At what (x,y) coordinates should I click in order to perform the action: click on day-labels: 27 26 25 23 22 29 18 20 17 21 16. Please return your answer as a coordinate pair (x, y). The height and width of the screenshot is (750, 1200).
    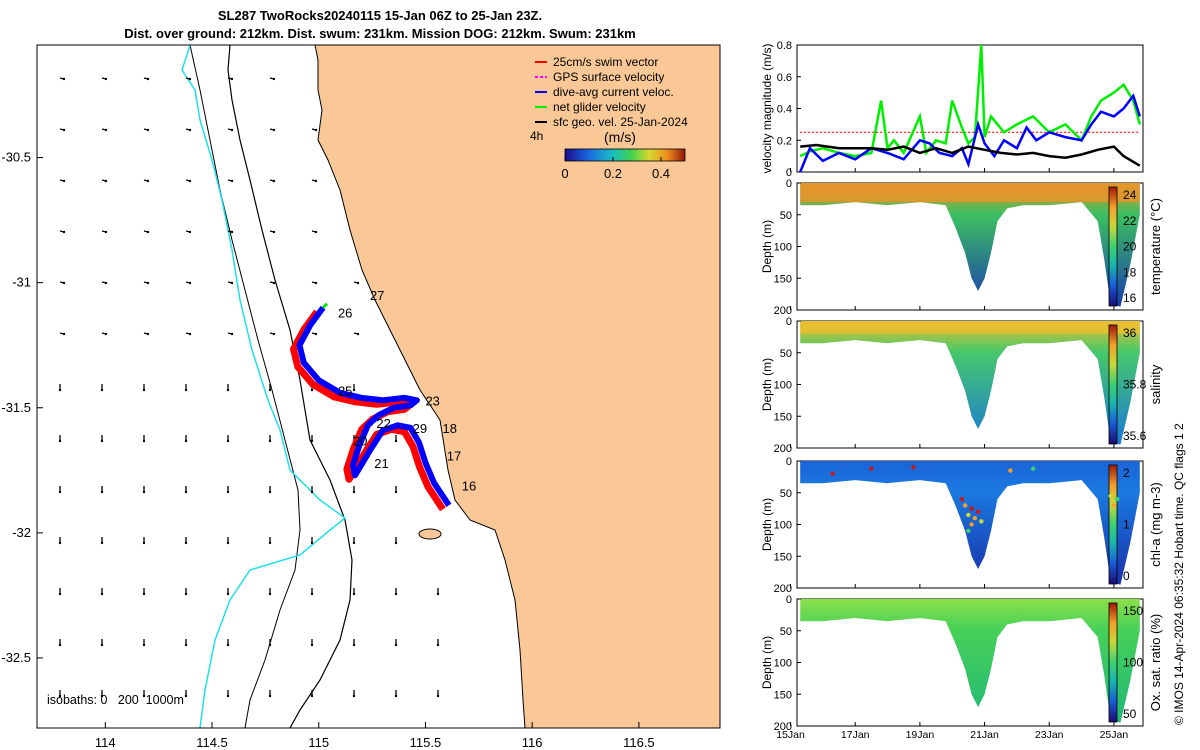
    Looking at the image, I should click on (407, 390).